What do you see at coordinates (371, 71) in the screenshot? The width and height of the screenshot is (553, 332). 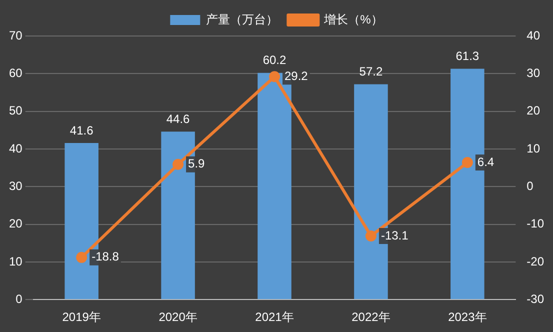 I see `data-label: 57.2` at bounding box center [371, 71].